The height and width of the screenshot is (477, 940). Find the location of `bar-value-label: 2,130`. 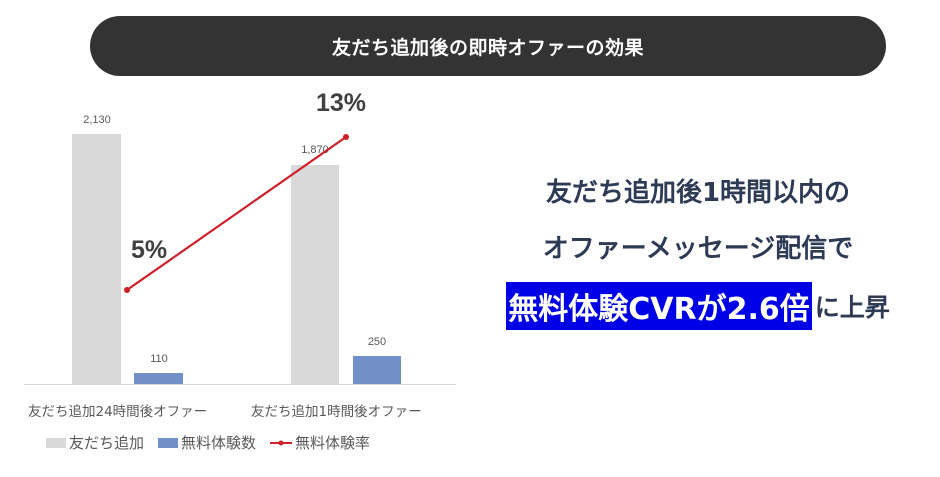

bar-value-label: 2,130 is located at coordinates (97, 120).